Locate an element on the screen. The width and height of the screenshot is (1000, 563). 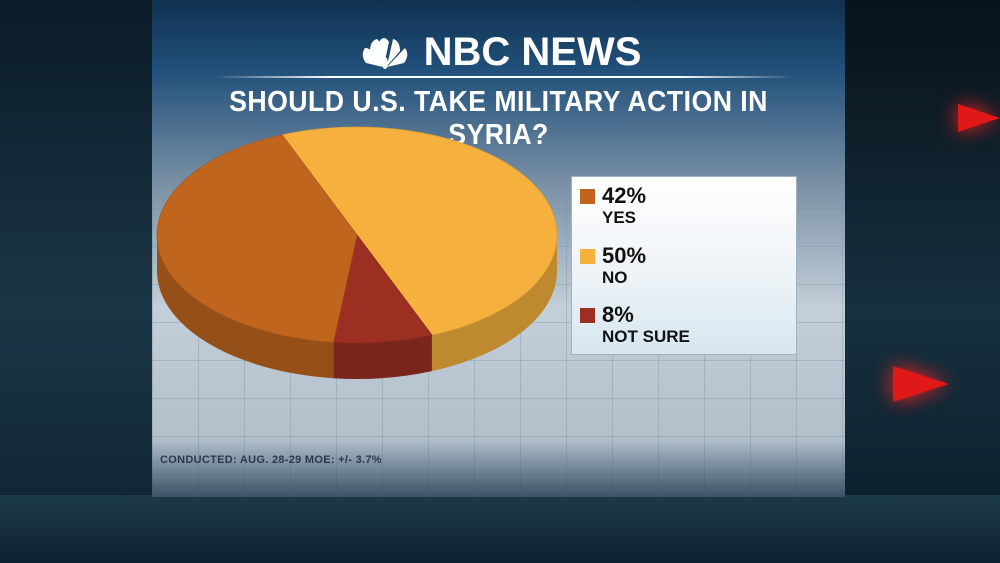
legend-swatch-yes is located at coordinates (587, 196).